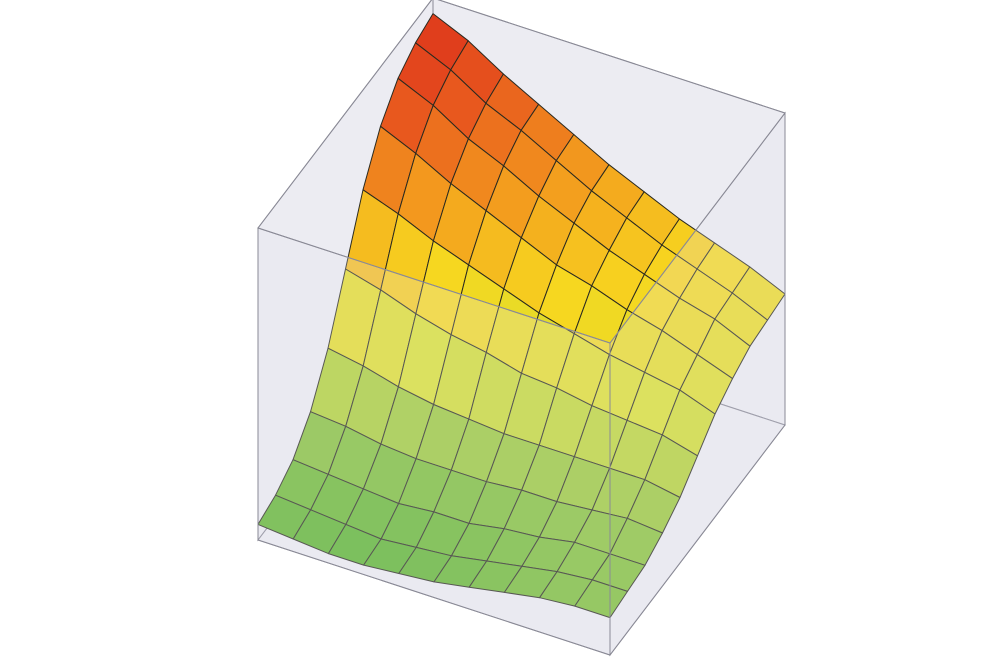 The image size is (1000, 672). I want to click on surface-cell, so click(601, 599).